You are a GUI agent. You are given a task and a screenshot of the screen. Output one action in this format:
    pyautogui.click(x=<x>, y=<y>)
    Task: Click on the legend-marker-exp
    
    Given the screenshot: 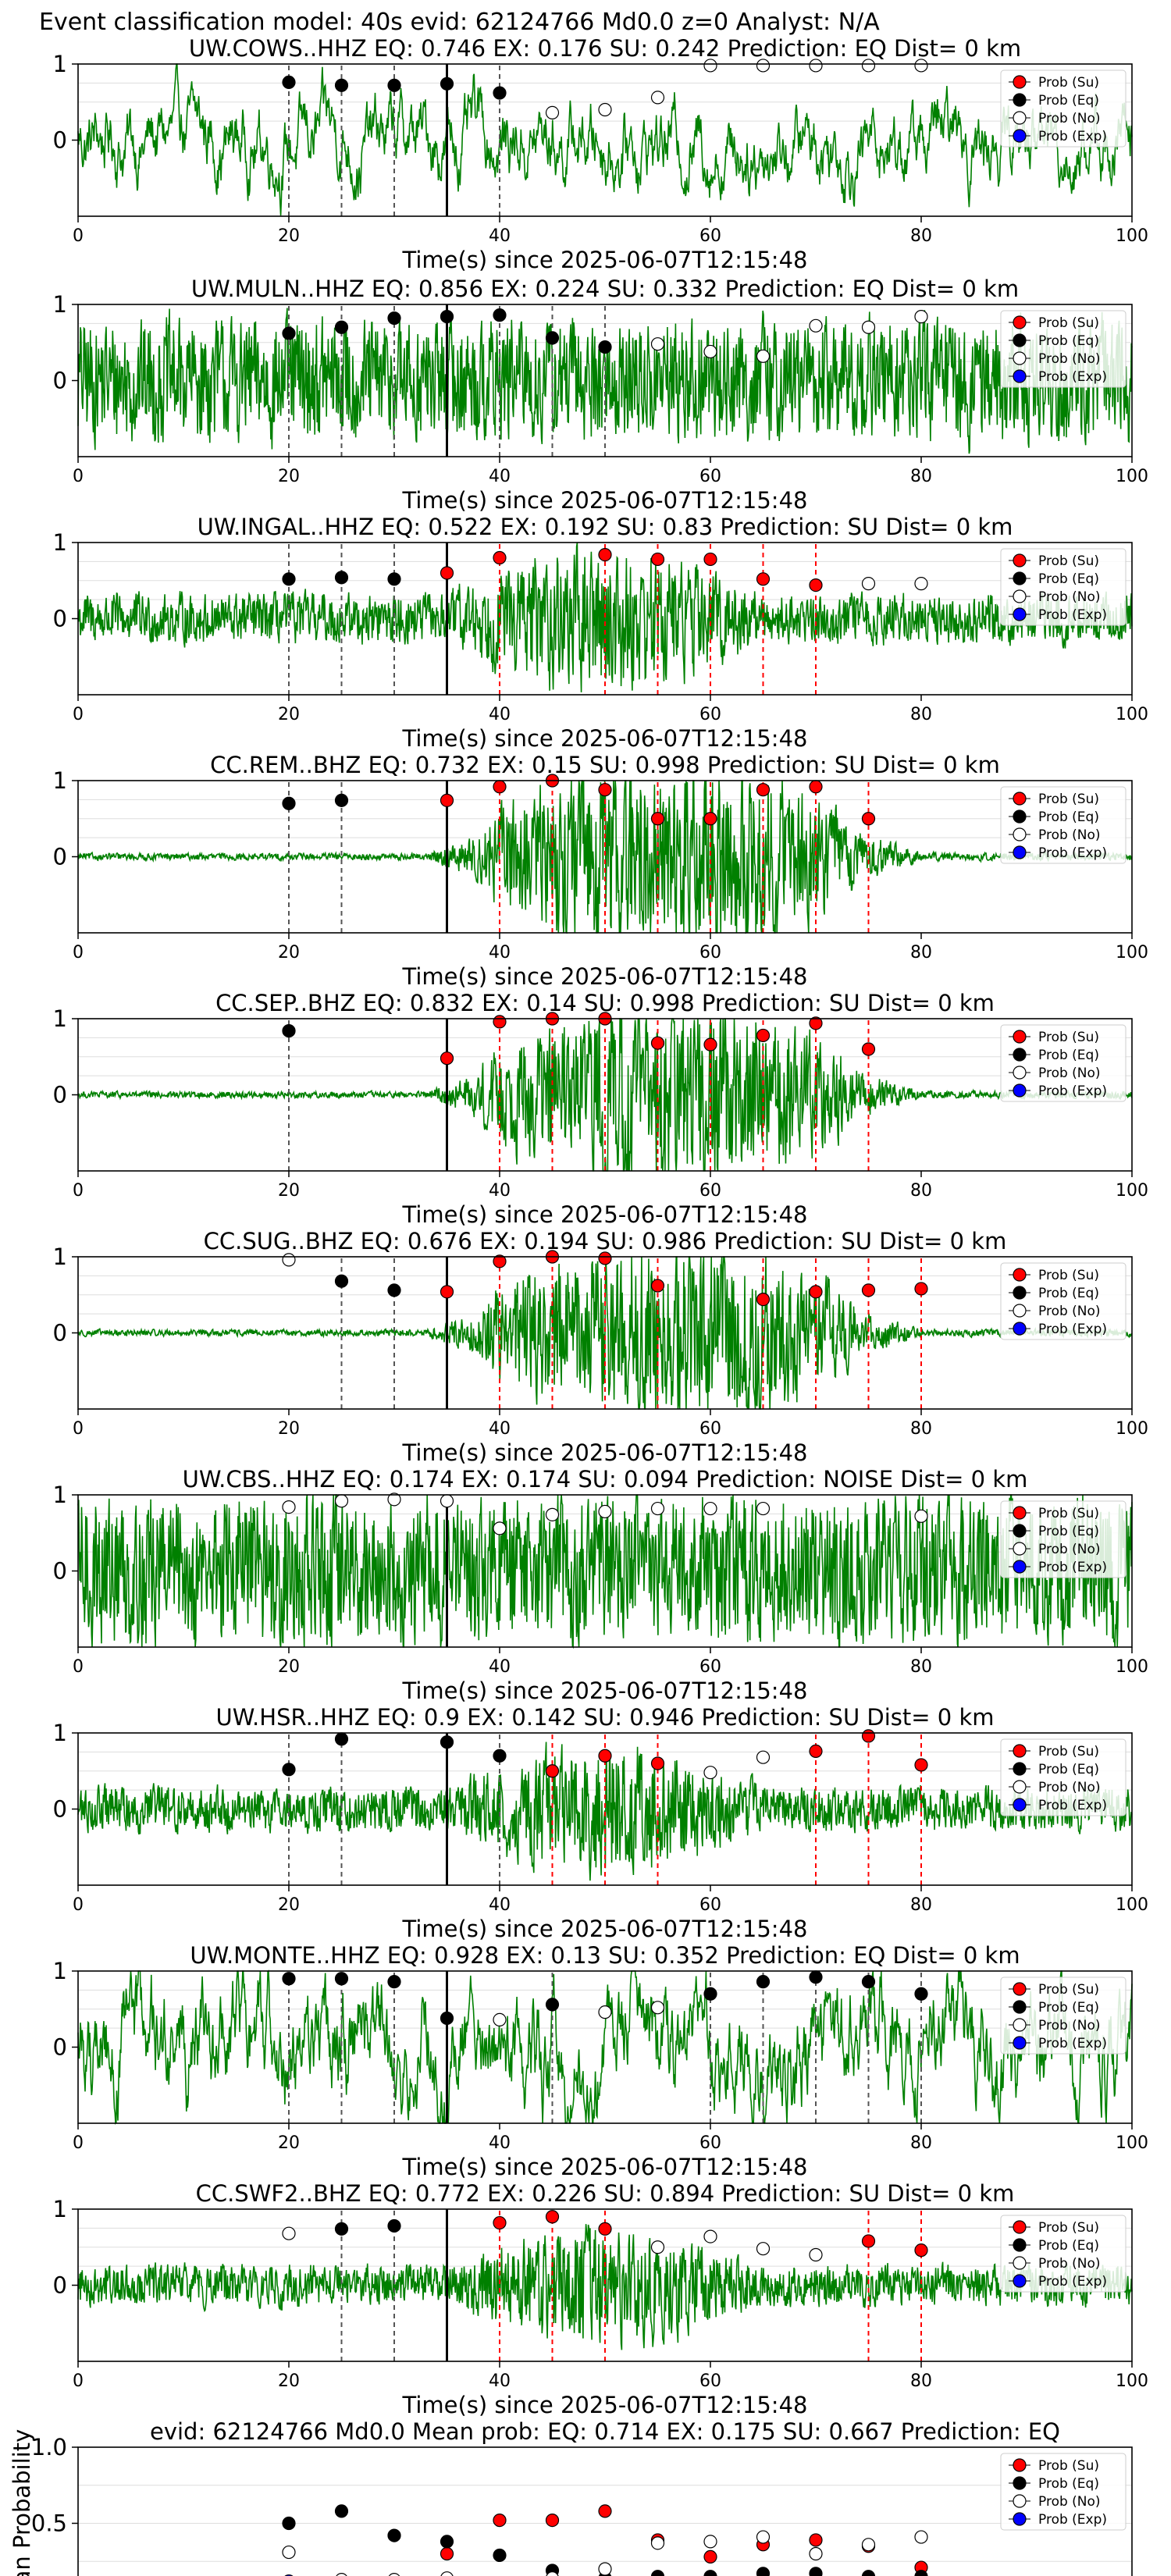 What is the action you would take?
    pyautogui.click(x=1020, y=2043)
    